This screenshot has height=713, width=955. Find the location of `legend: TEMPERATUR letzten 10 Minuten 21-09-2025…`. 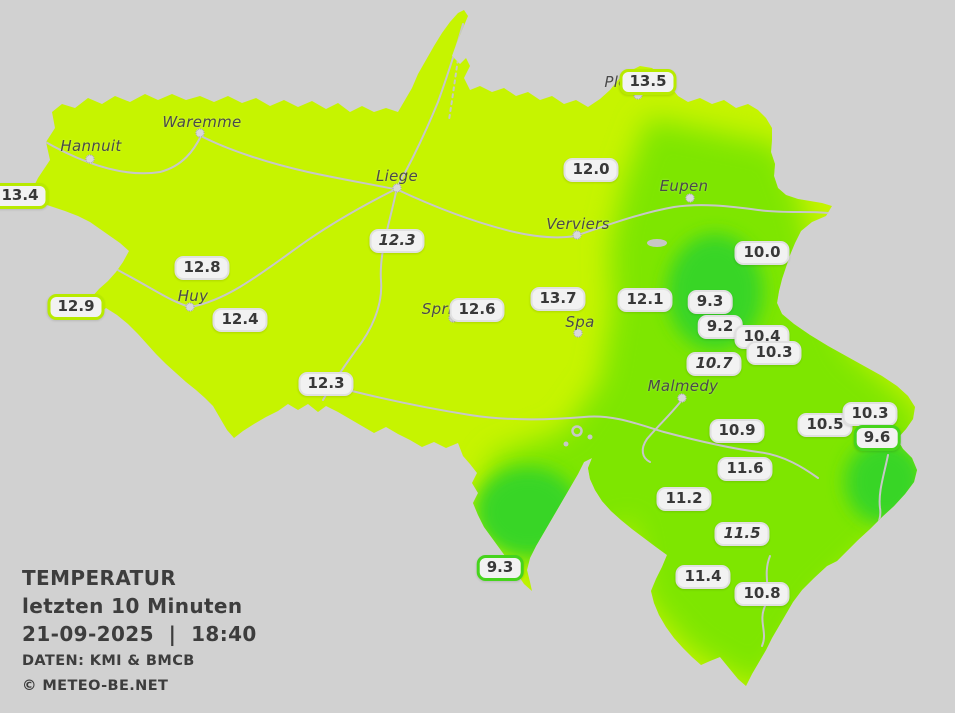

legend: TEMPERATUR letzten 10 Minuten 21-09-2025… is located at coordinates (139, 631).